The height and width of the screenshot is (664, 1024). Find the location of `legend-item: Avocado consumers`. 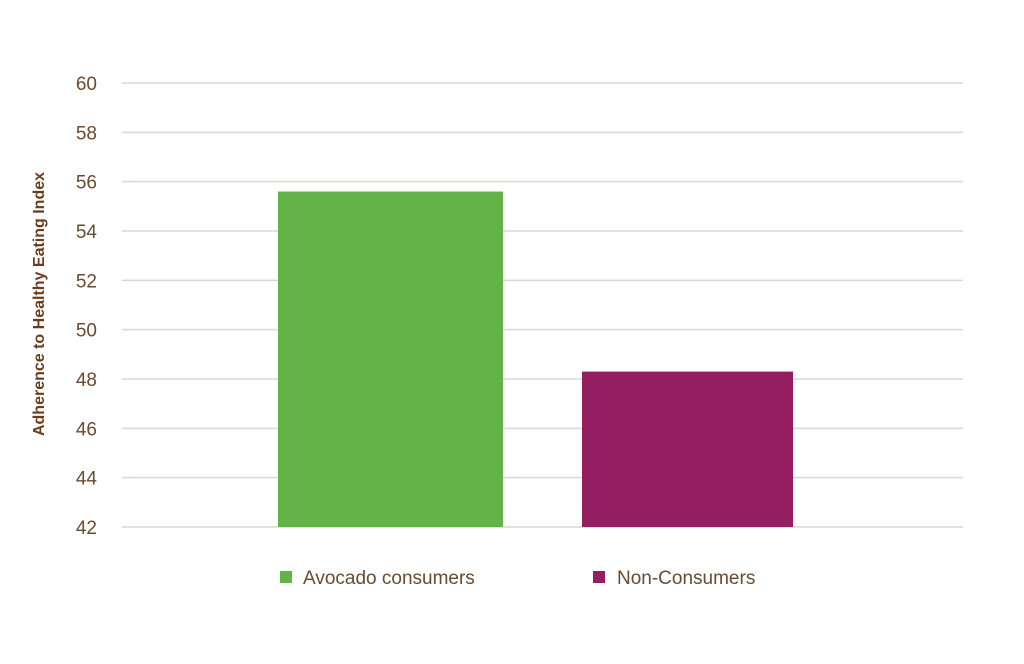

legend-item: Avocado consumers is located at coordinates (377, 578).